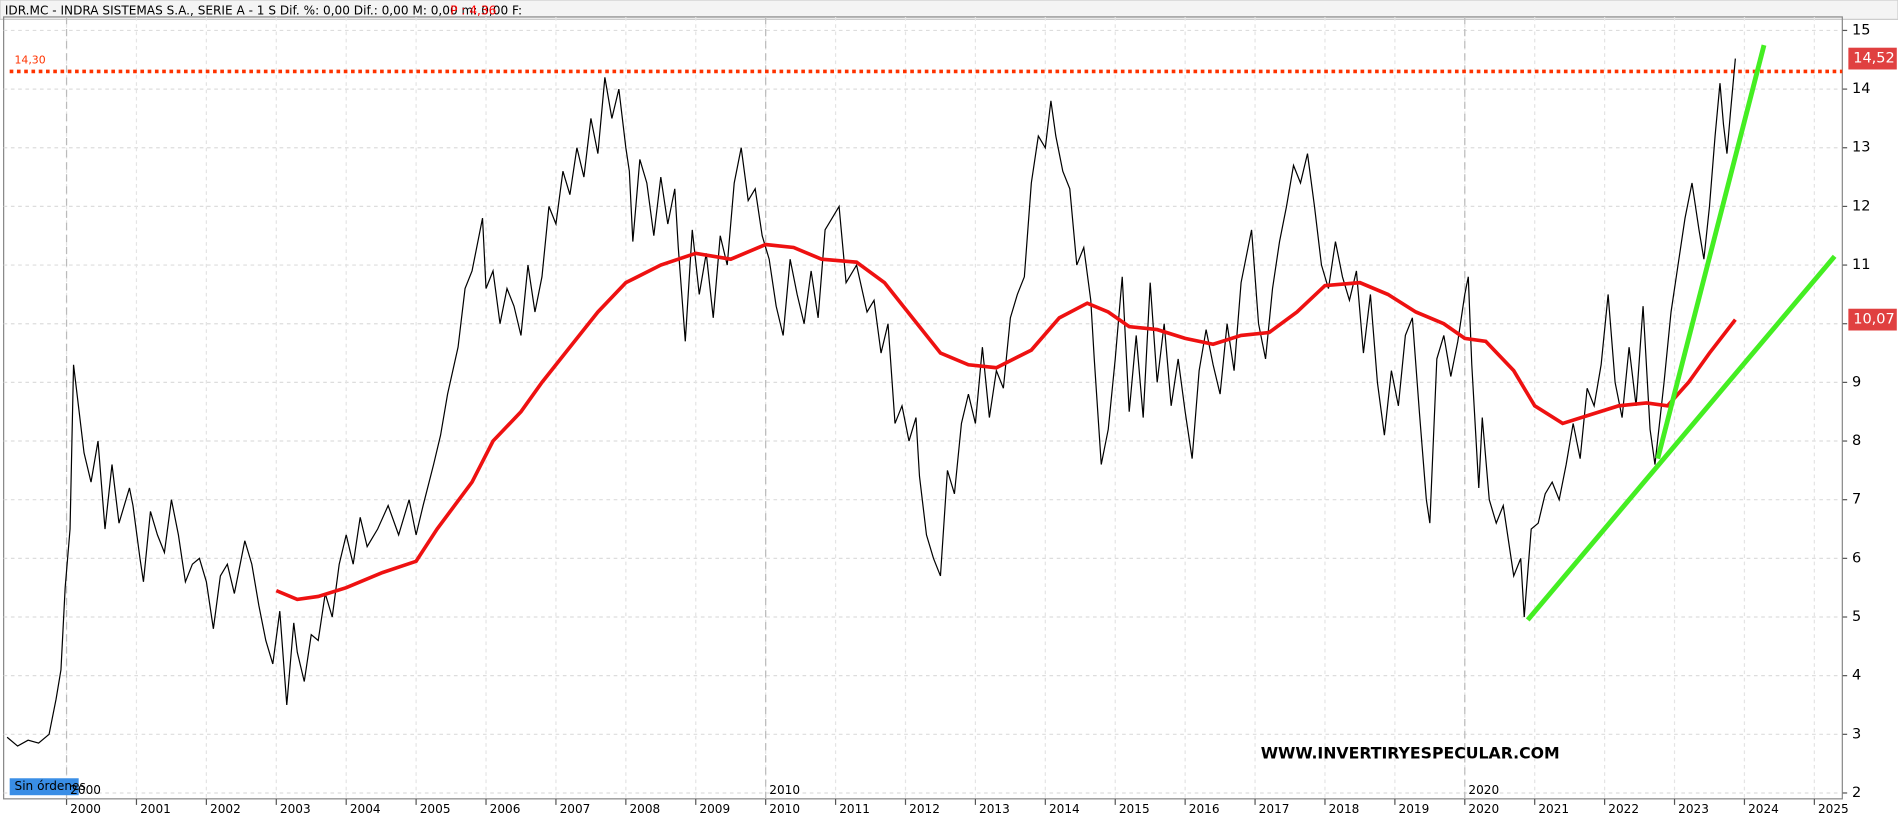 The image size is (1898, 817). What do you see at coordinates (225, 809) in the screenshot?
I see `x-tick-label: 2002` at bounding box center [225, 809].